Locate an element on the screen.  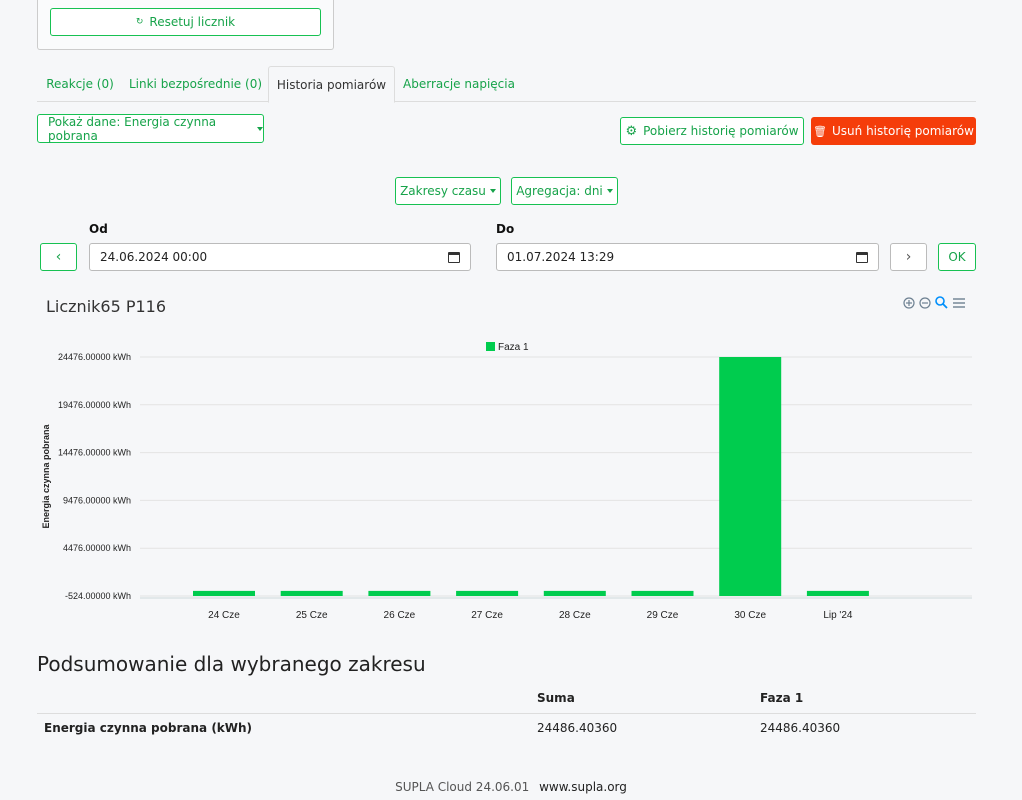
tab-measurement-history: Historia pomiarów is located at coordinates (331, 84).